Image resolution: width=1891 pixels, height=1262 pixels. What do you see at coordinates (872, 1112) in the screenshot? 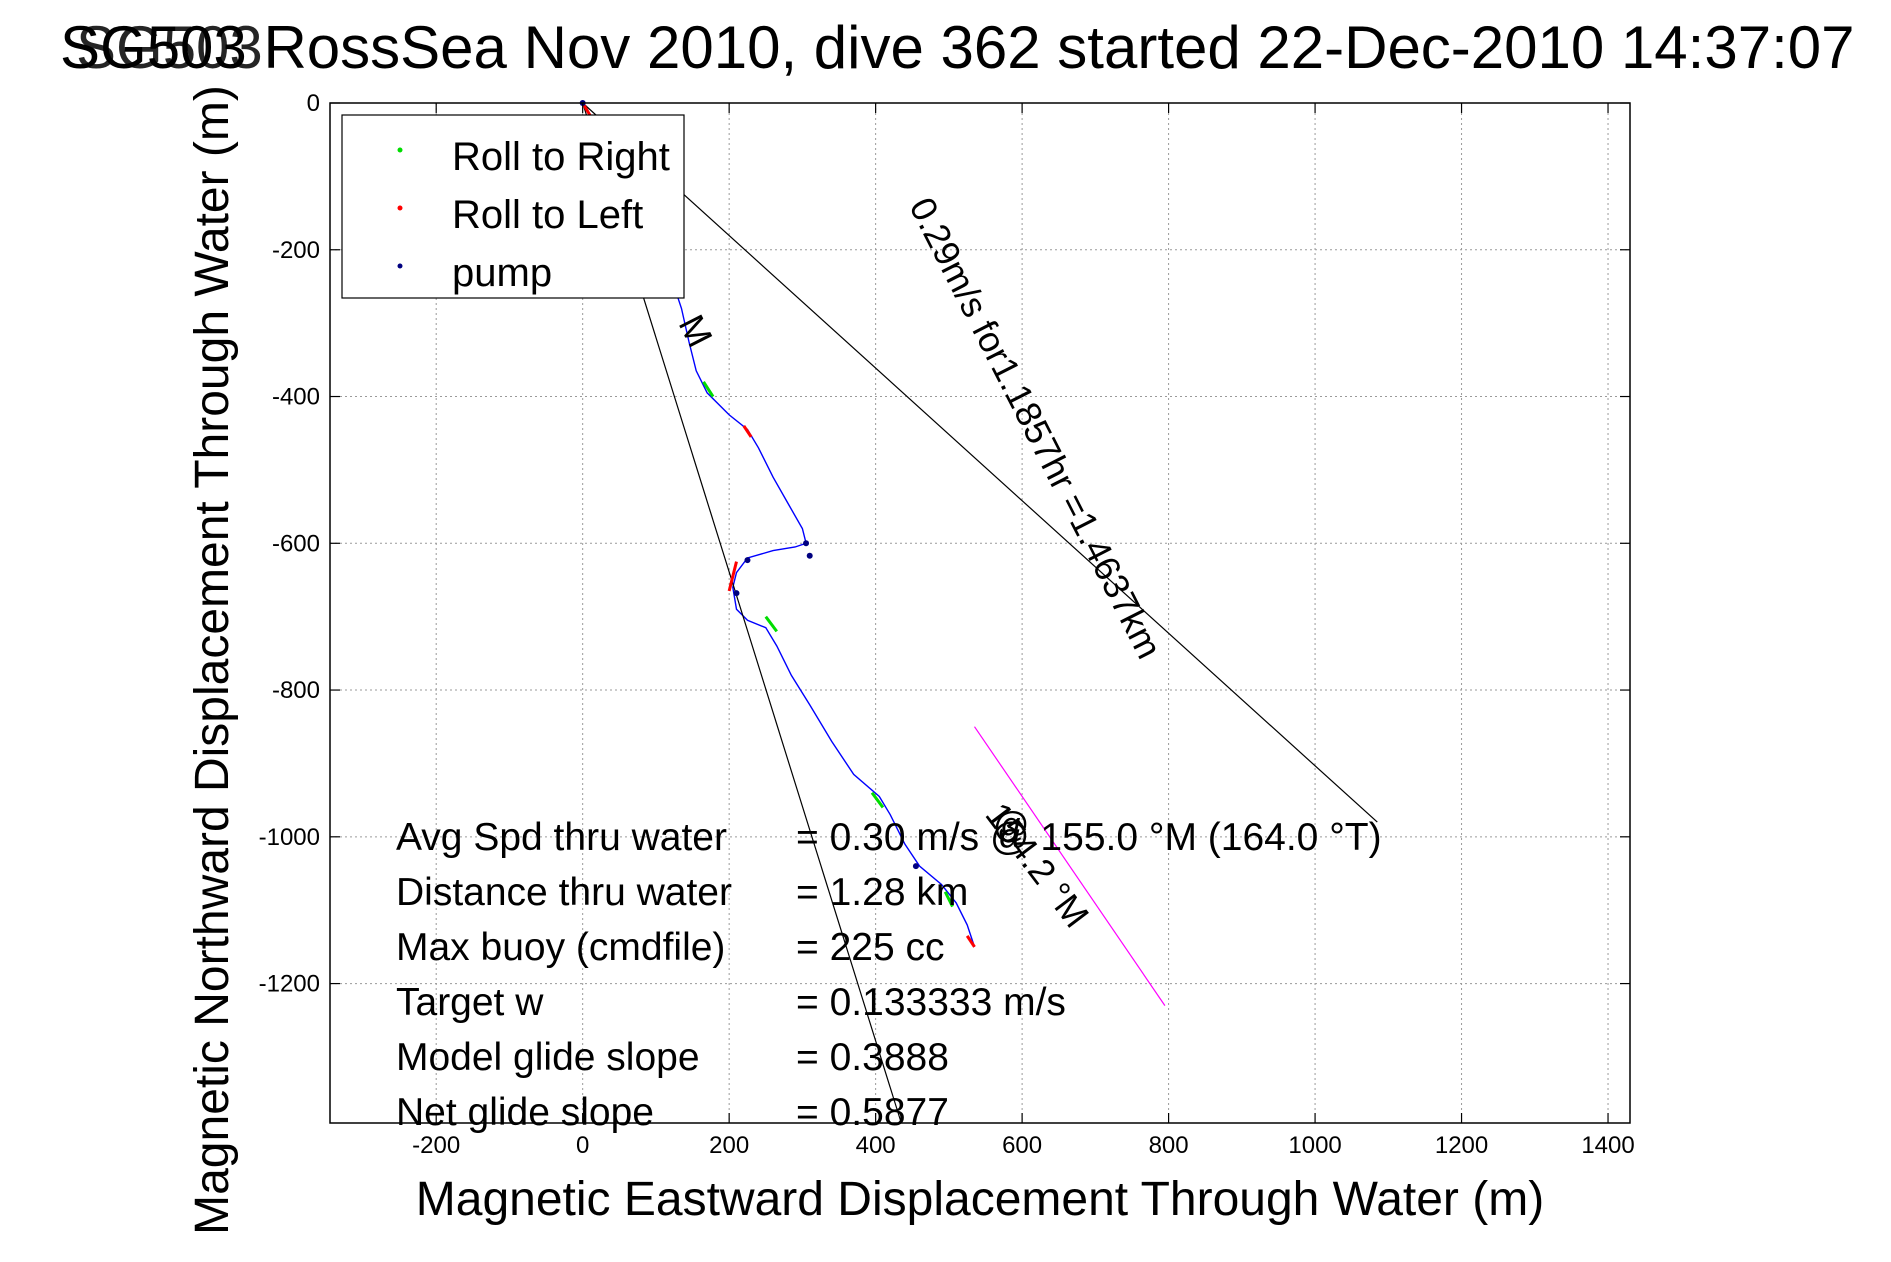
I see `stat-value: = 0.5877` at bounding box center [872, 1112].